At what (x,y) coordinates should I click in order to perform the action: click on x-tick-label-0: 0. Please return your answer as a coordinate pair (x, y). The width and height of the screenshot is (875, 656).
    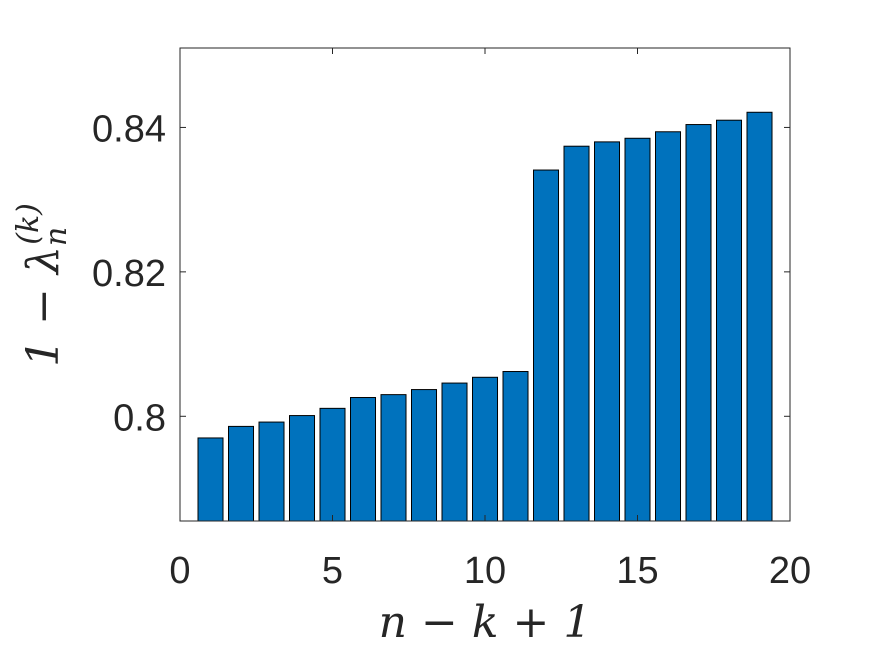
    Looking at the image, I should click on (179, 571).